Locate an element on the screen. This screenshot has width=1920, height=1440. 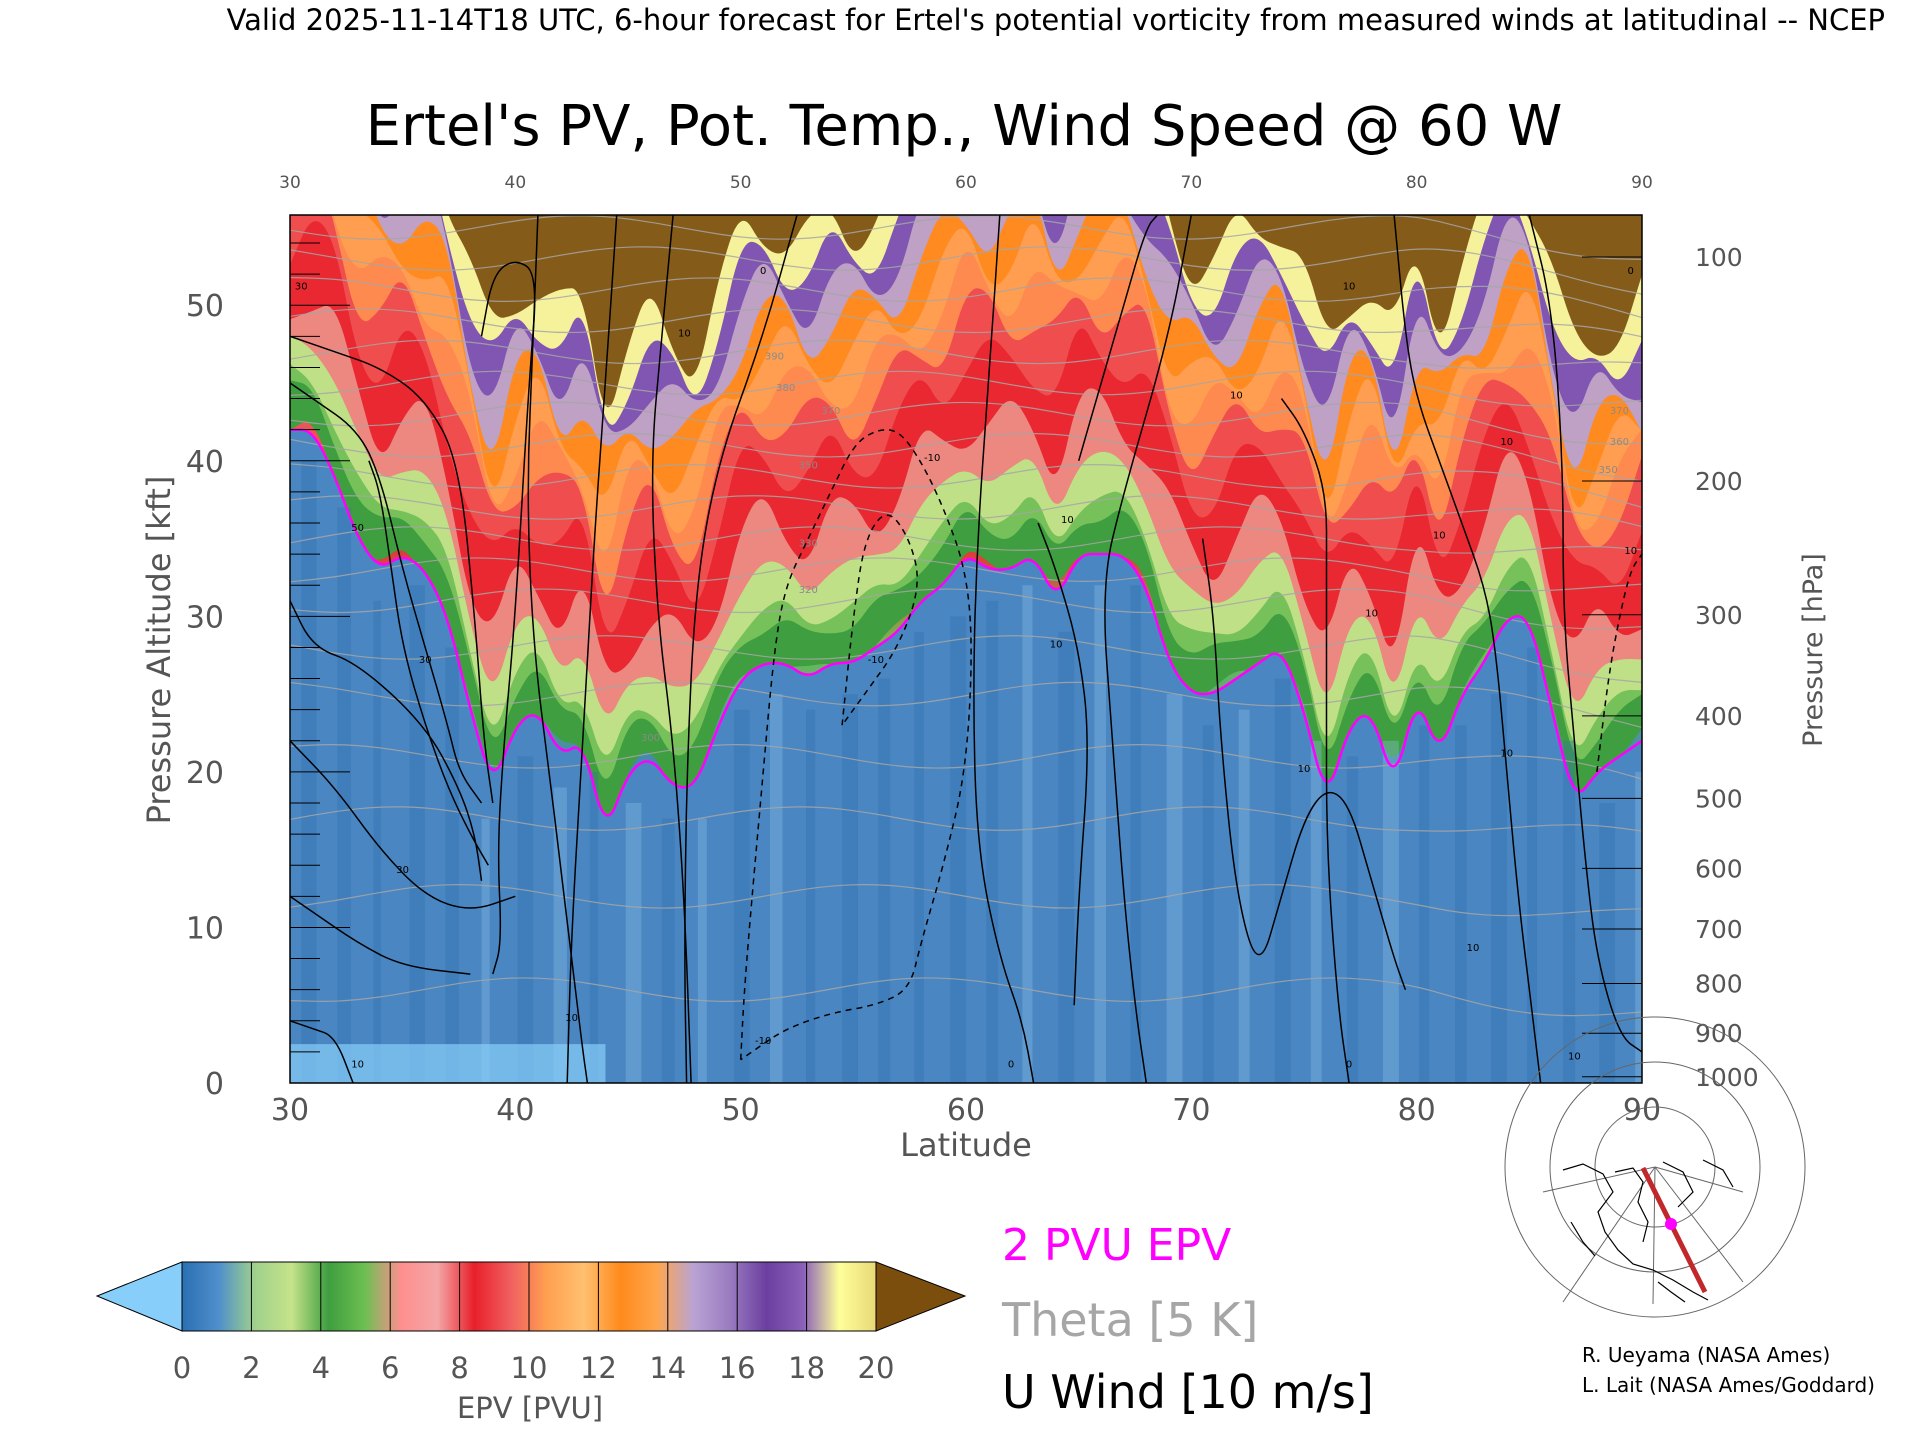
credit-line-2: L. Lait (NASA Ames/Goddard) is located at coordinates (1728, 1385).